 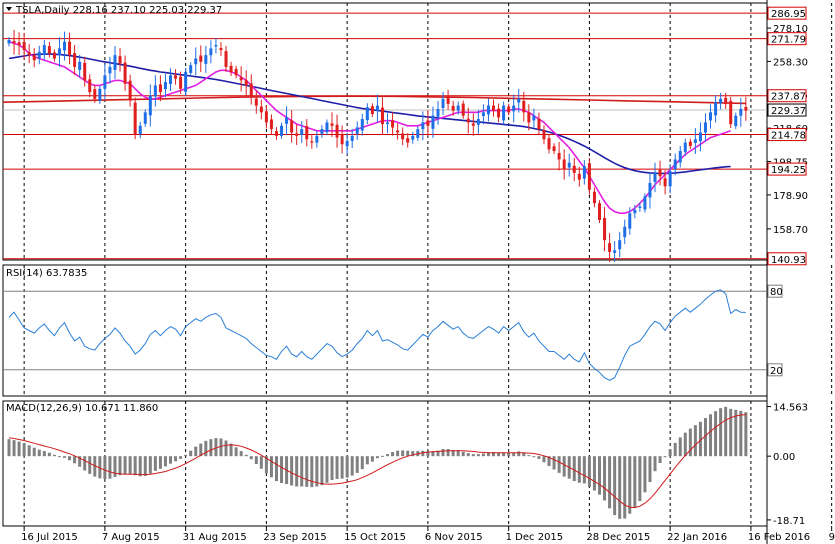 What do you see at coordinates (776, 371) in the screenshot?
I see `rsi-level-label: 20` at bounding box center [776, 371].